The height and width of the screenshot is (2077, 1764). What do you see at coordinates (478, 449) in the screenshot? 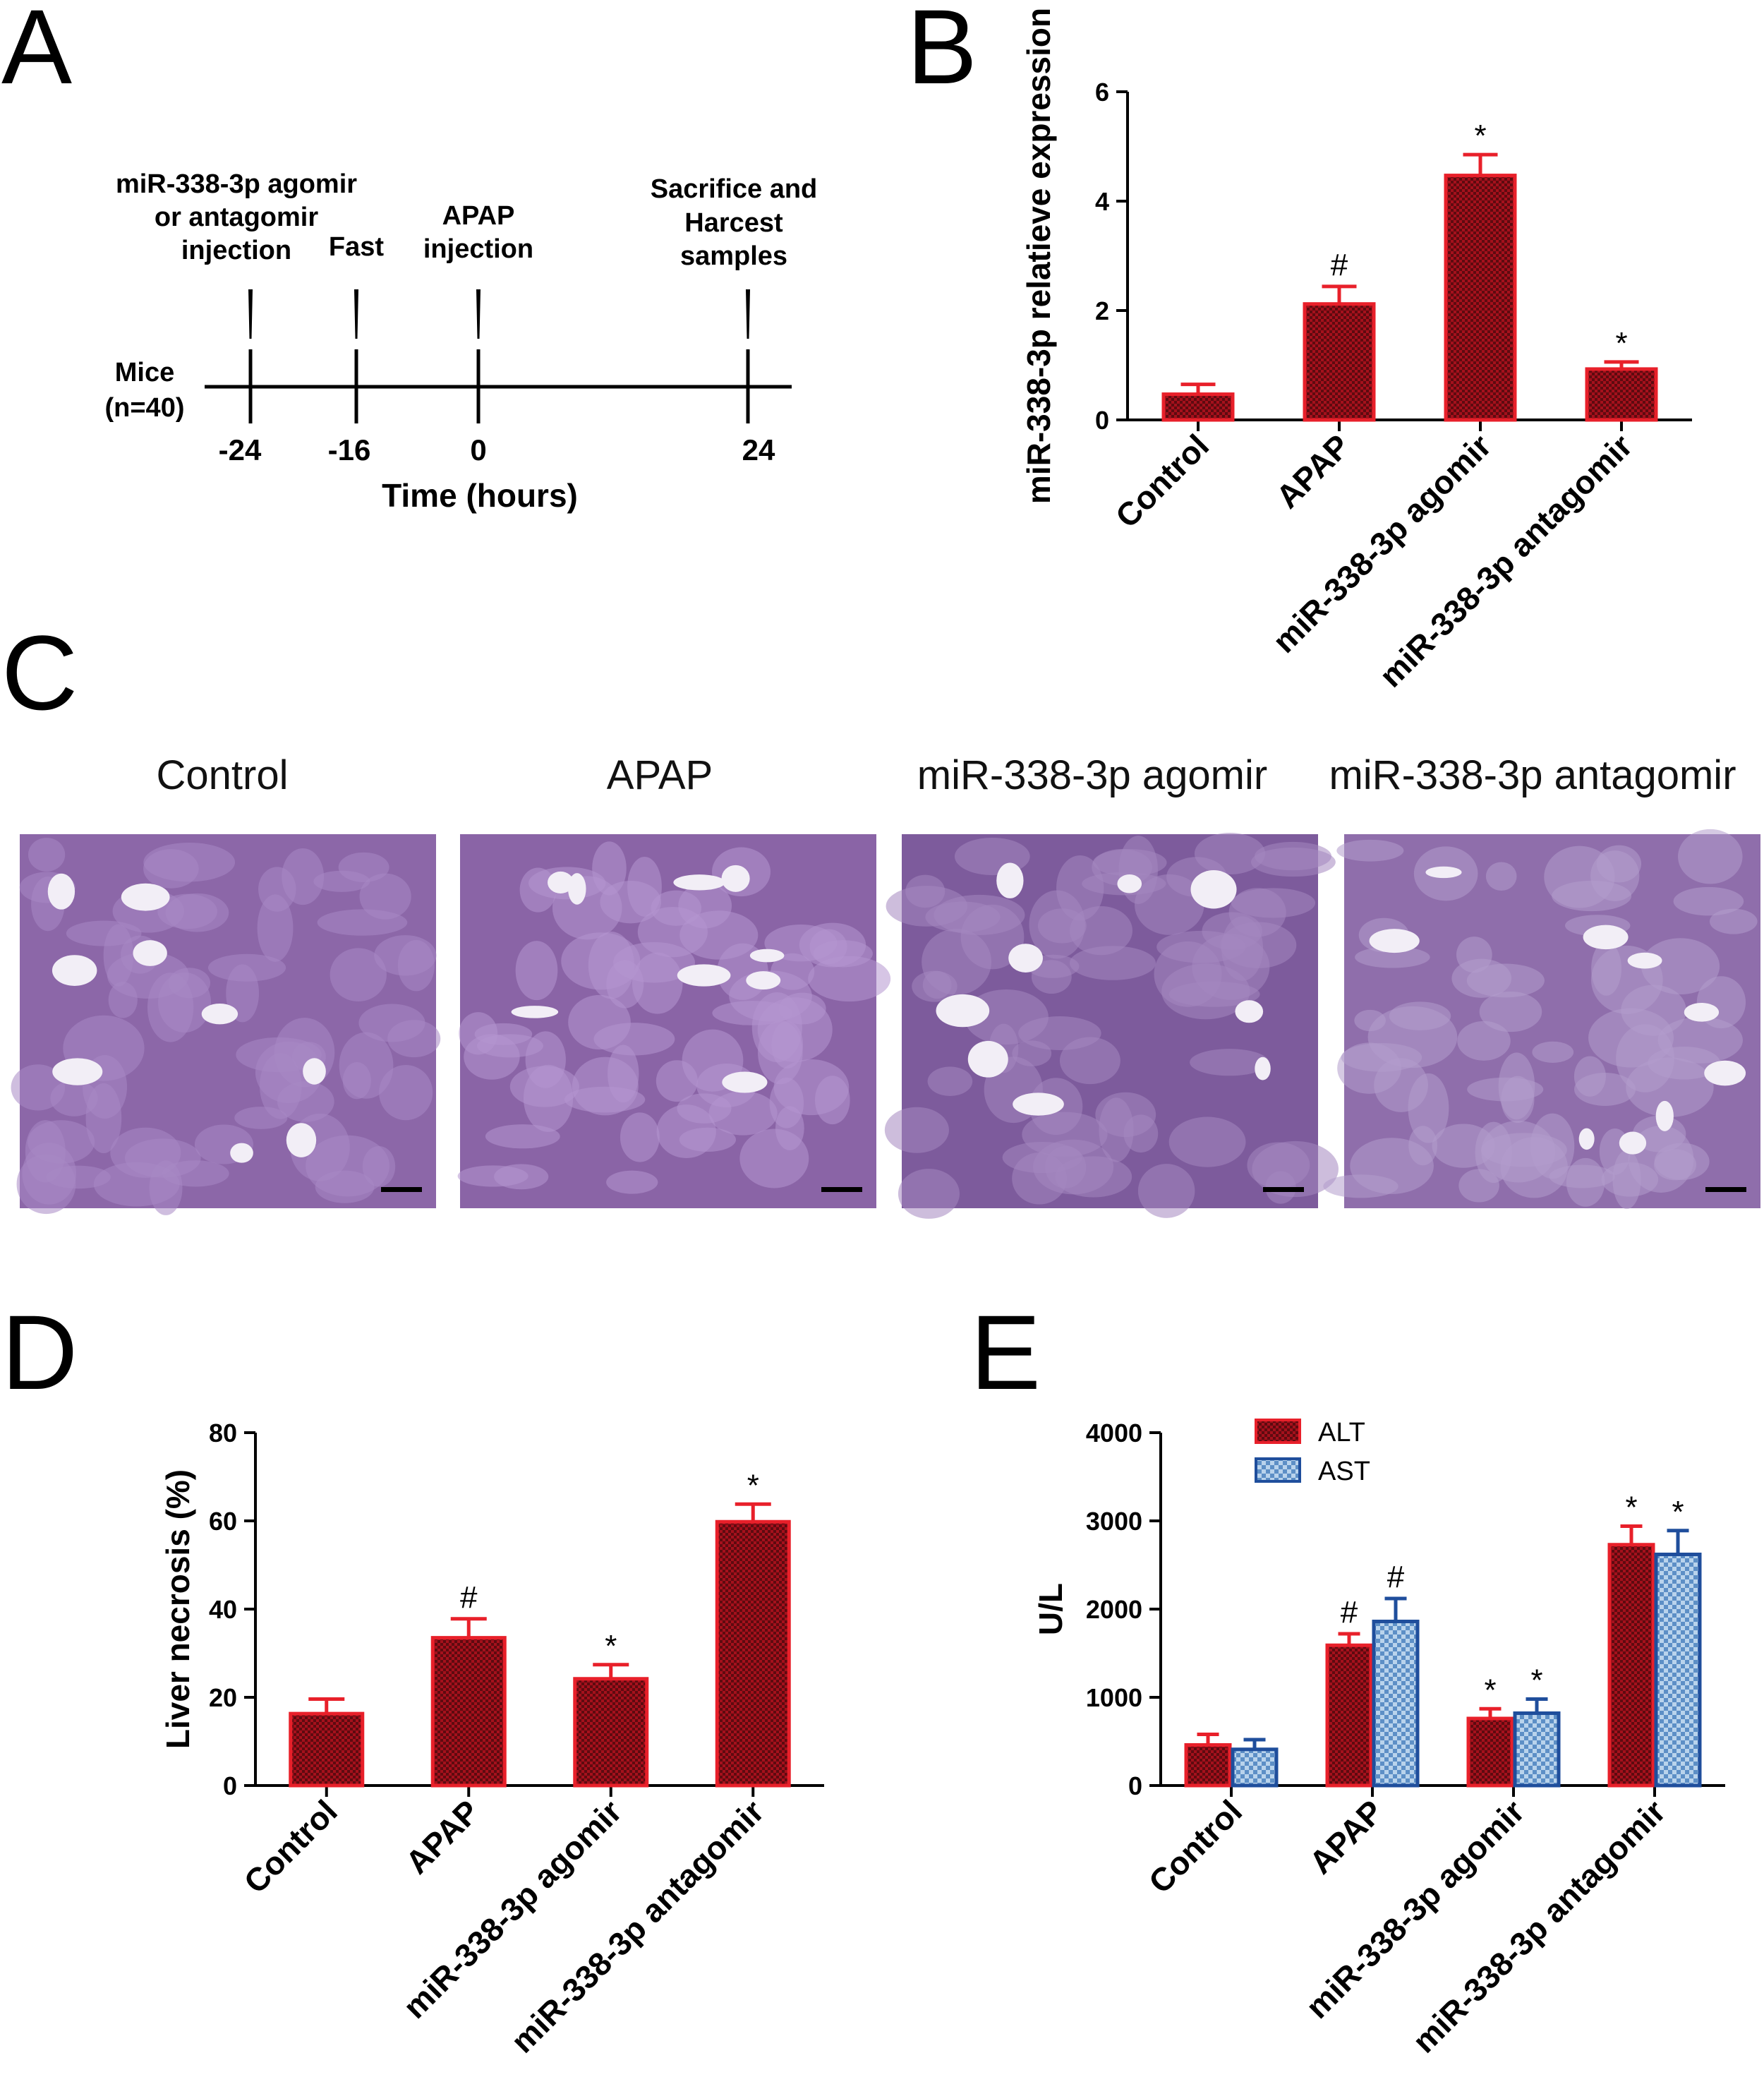
I see `timeline-tick-label: 0` at bounding box center [478, 449].